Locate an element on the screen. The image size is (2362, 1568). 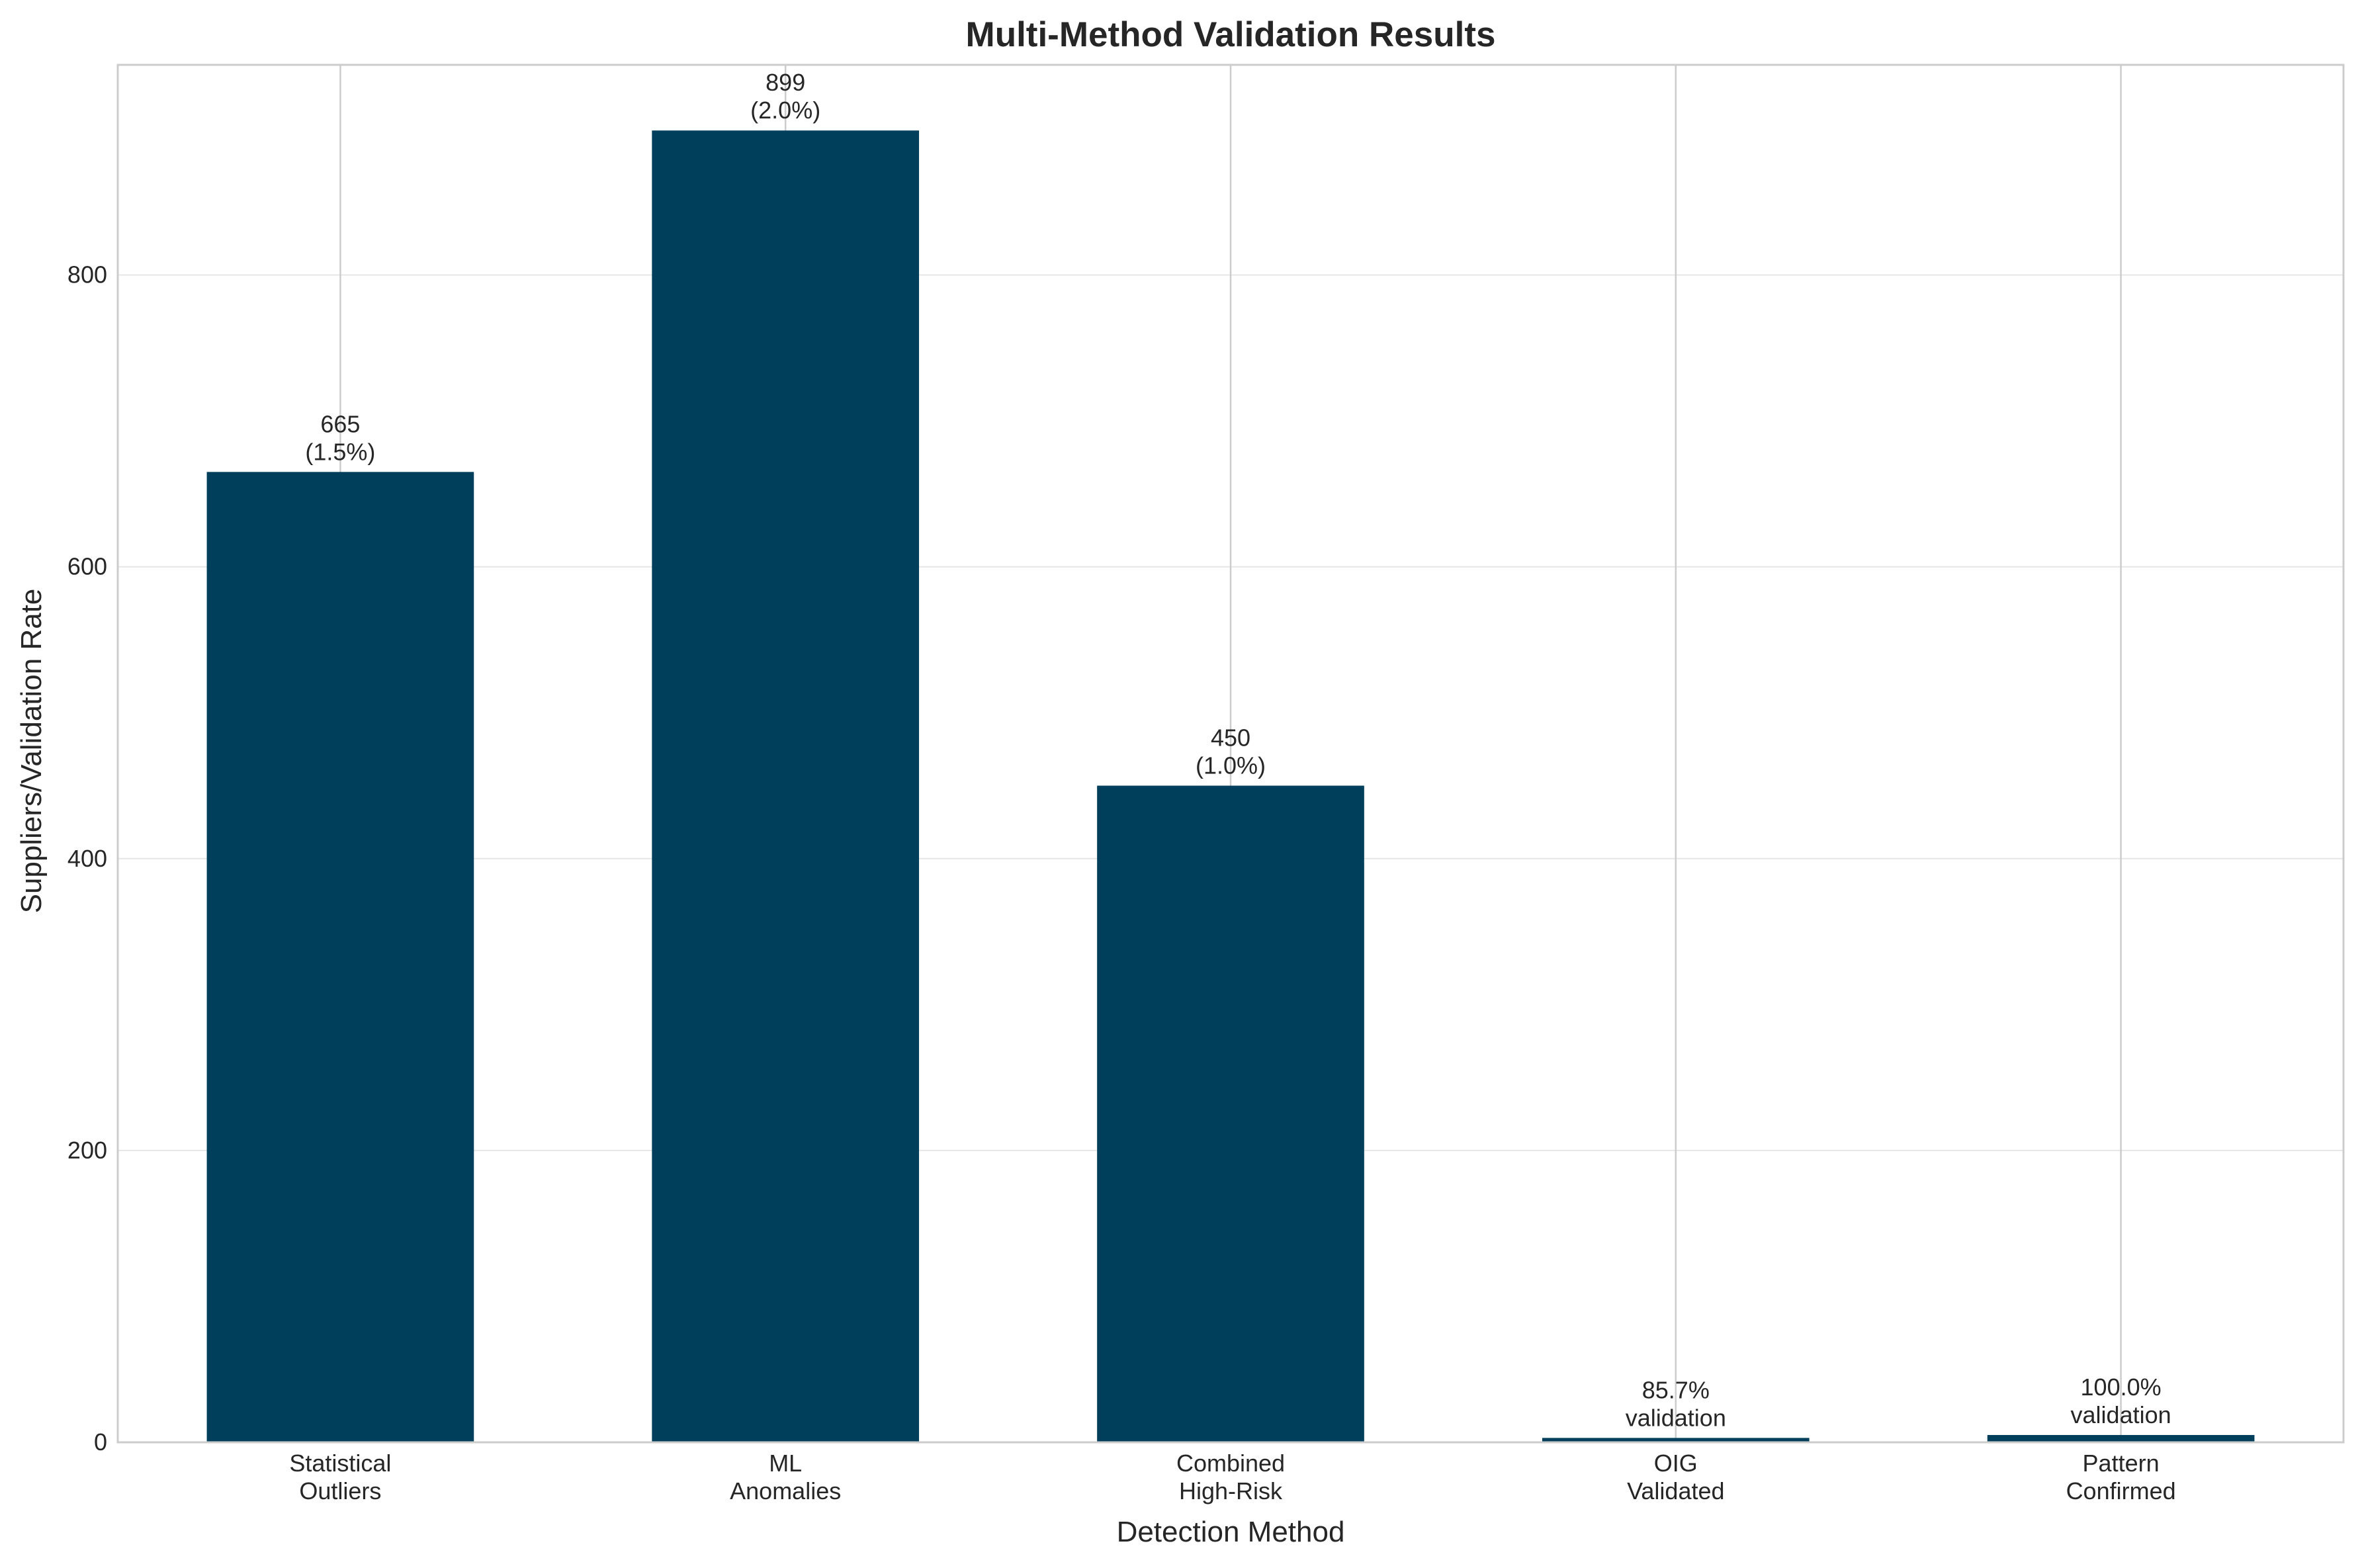
y-tick-label: 0 is located at coordinates (100, 1442).